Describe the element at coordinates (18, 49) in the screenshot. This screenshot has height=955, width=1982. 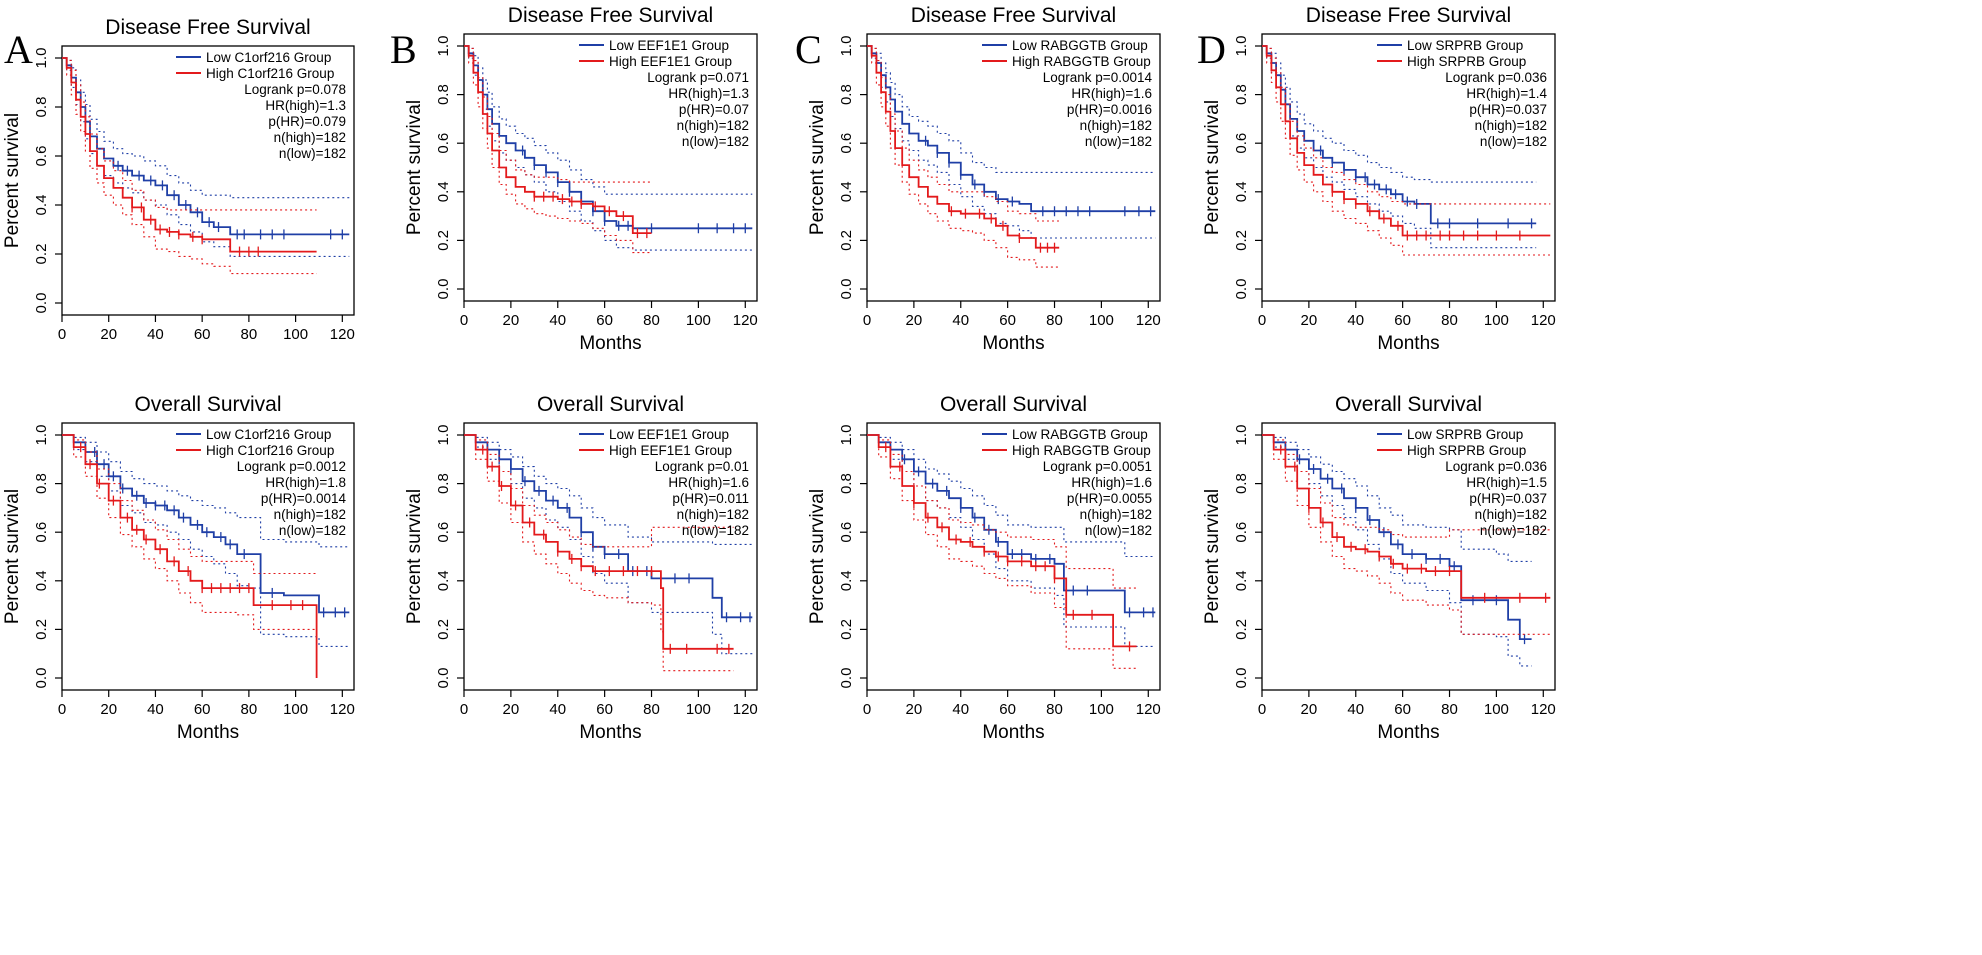
I see `panel-letter-a: A` at that location.